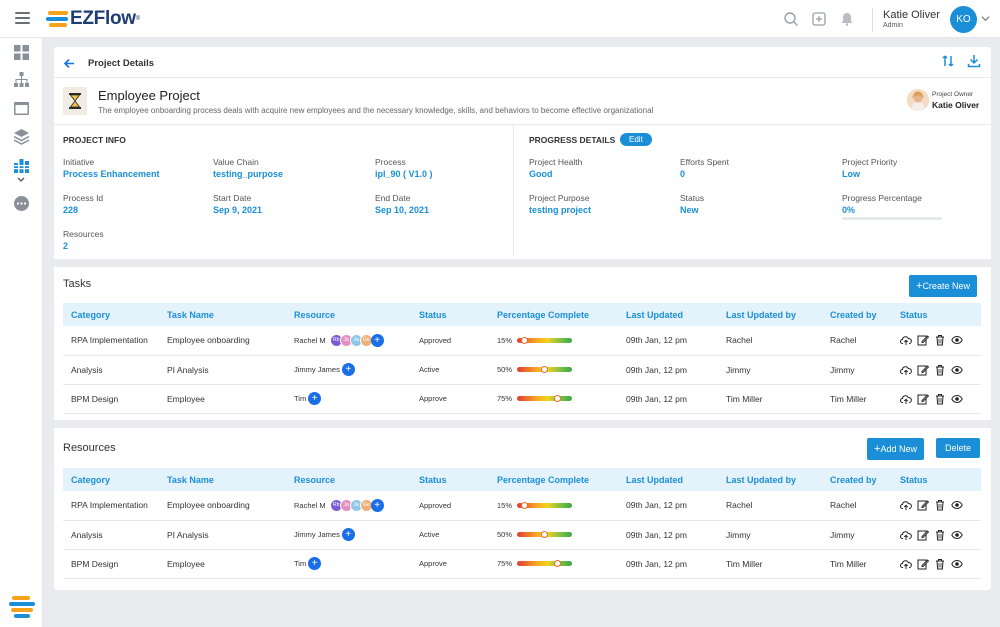  Describe the element at coordinates (906, 20) in the screenshot. I see `user-info: Katie Oliver Admin` at that location.